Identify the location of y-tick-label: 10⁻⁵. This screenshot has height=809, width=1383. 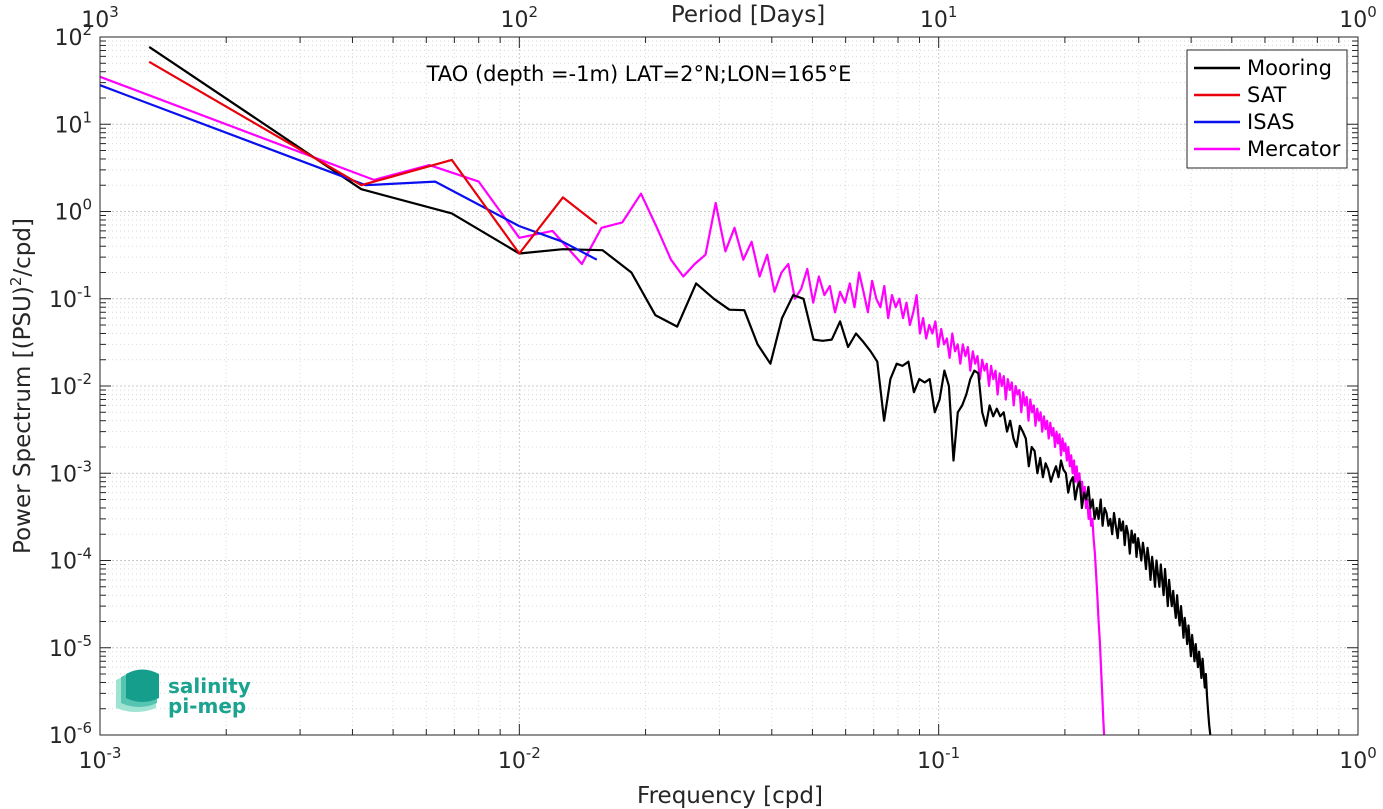
(70, 647).